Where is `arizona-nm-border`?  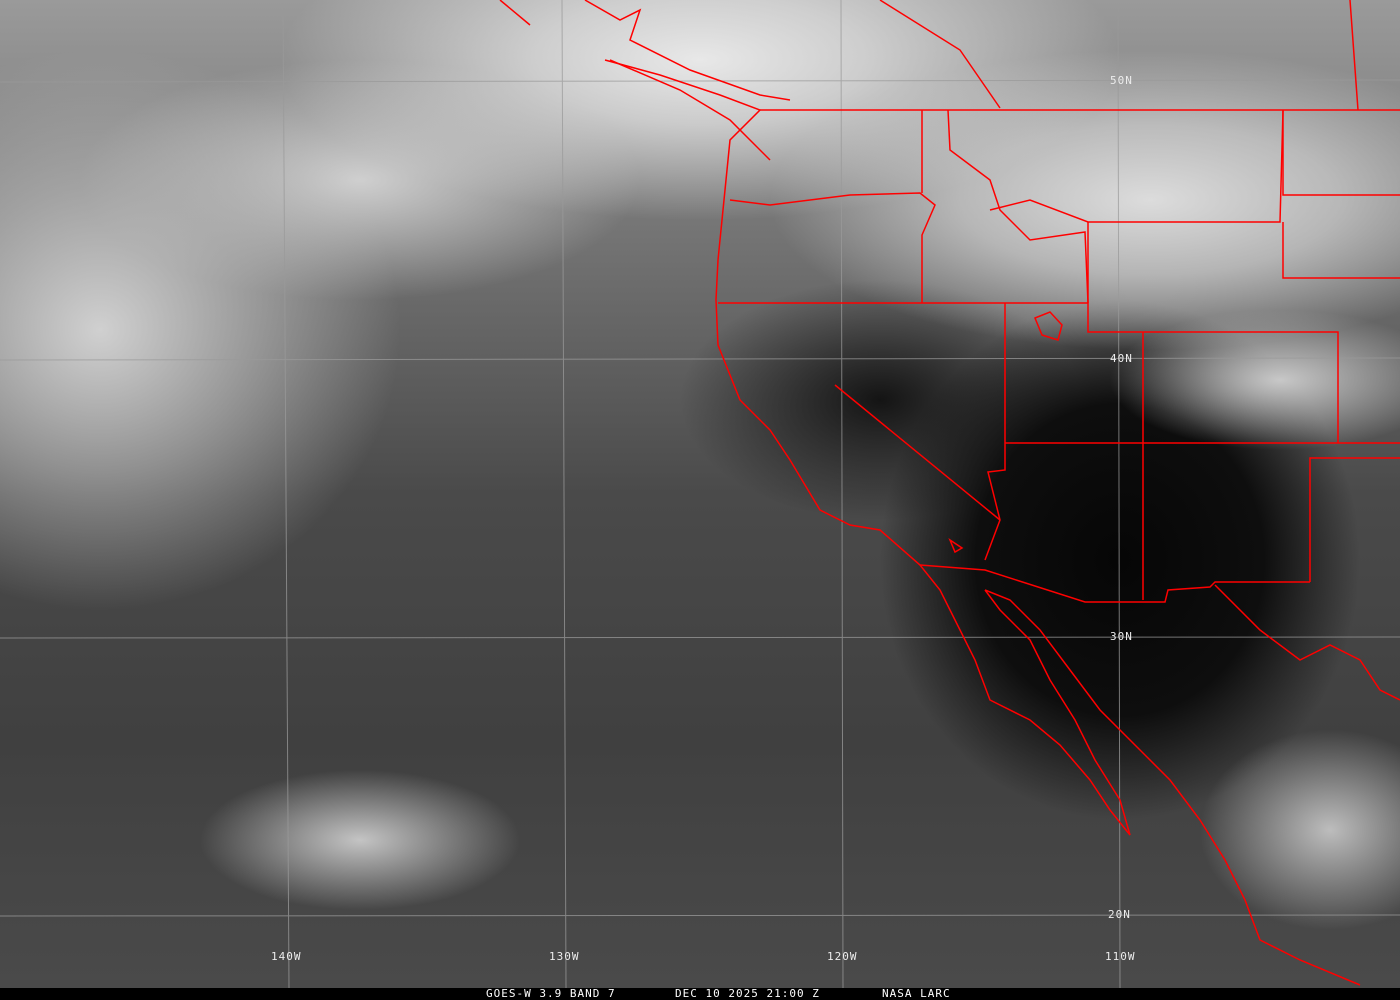
arizona-nm-border is located at coordinates (1114, 583).